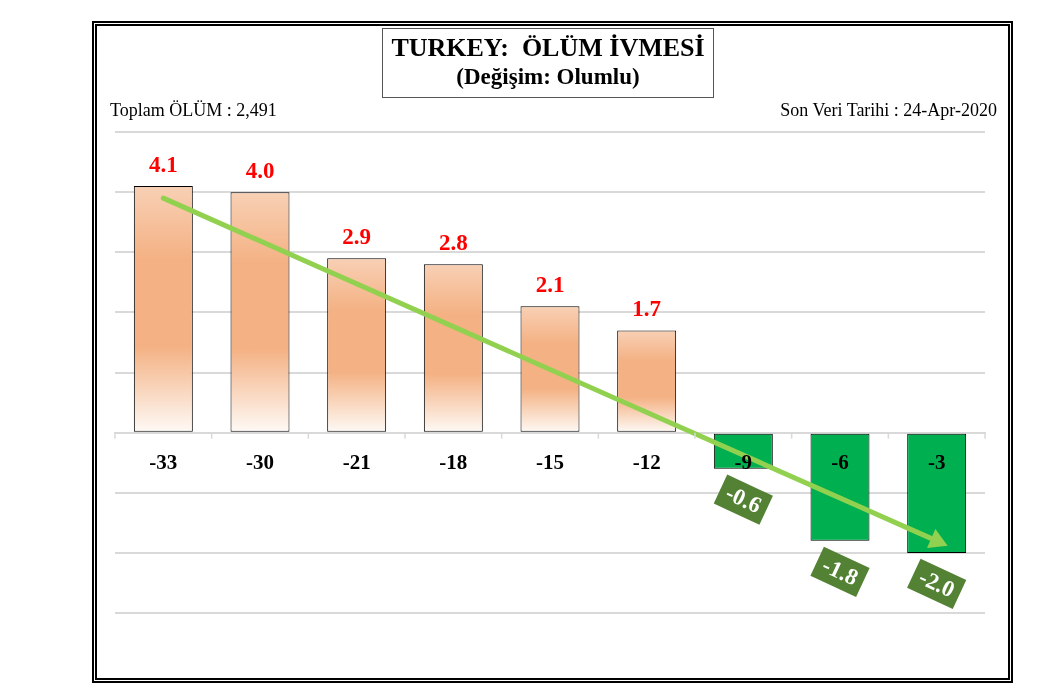  Describe the element at coordinates (840, 461) in the screenshot. I see `x-tick-label: -6` at that location.